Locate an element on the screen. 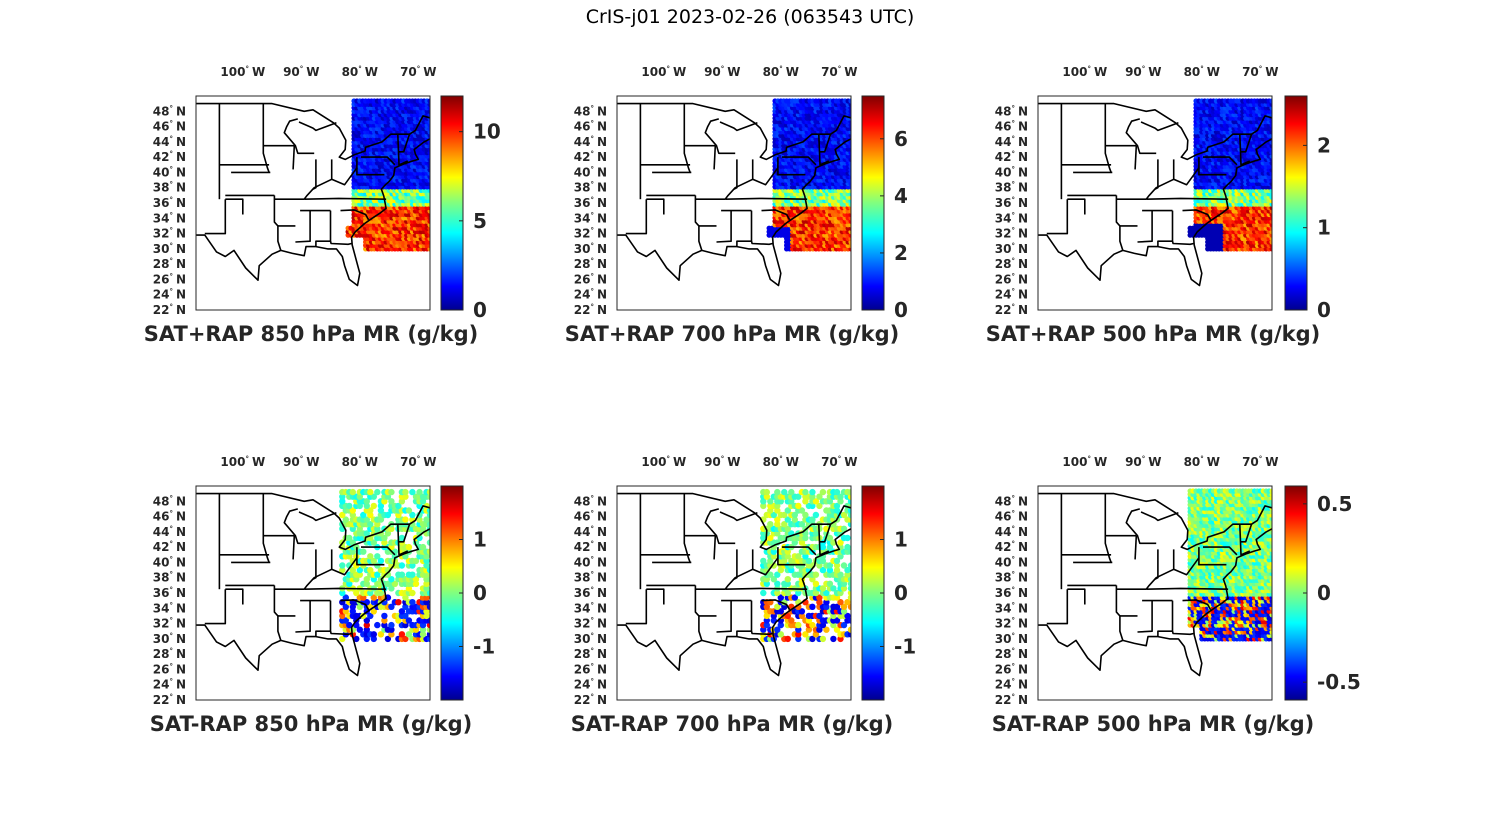 The width and height of the screenshot is (1500, 825). panel-title: SAT+RAP 700 hPa MR (g/kg) is located at coordinates (732, 334).